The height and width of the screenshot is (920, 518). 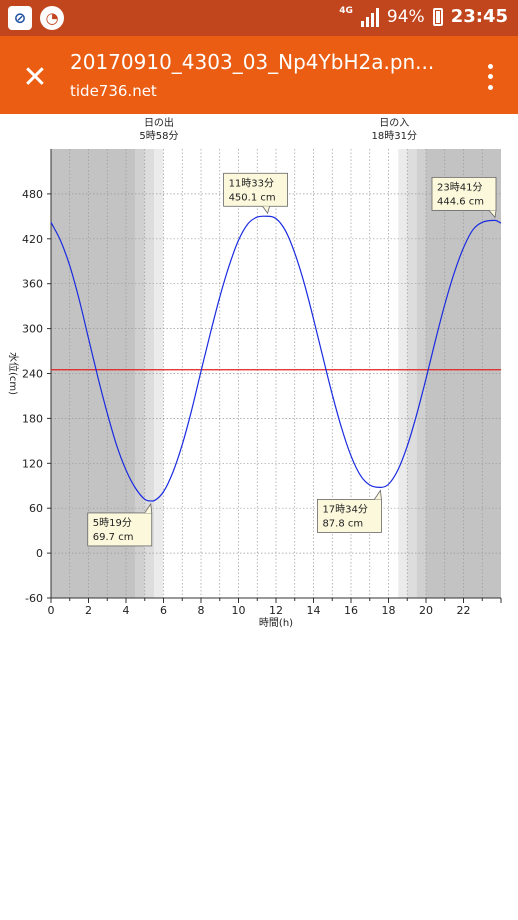 I want to click on x-tick-label-0: 0, so click(x=51, y=610).